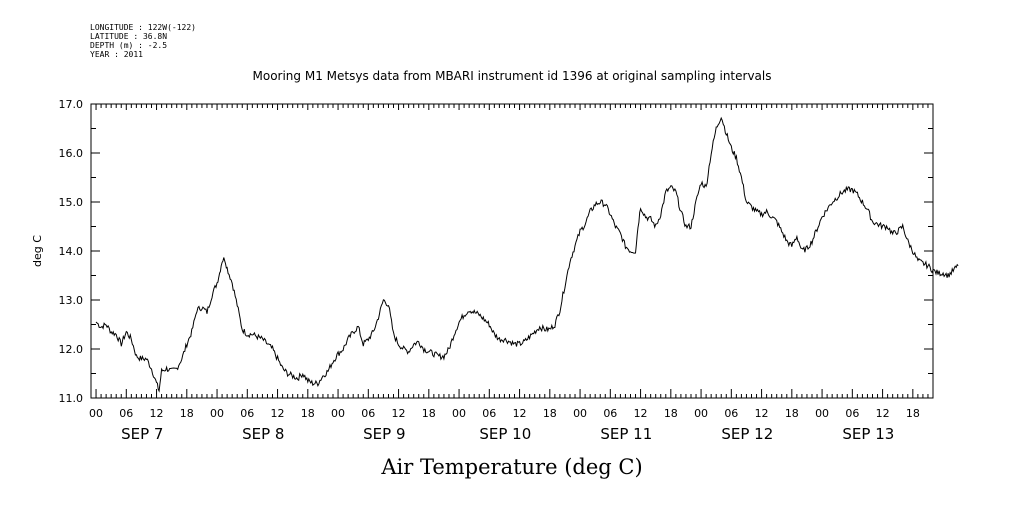 The width and height of the screenshot is (1009, 509). What do you see at coordinates (71, 153) in the screenshot?
I see `y-tick-label: 16.0` at bounding box center [71, 153].